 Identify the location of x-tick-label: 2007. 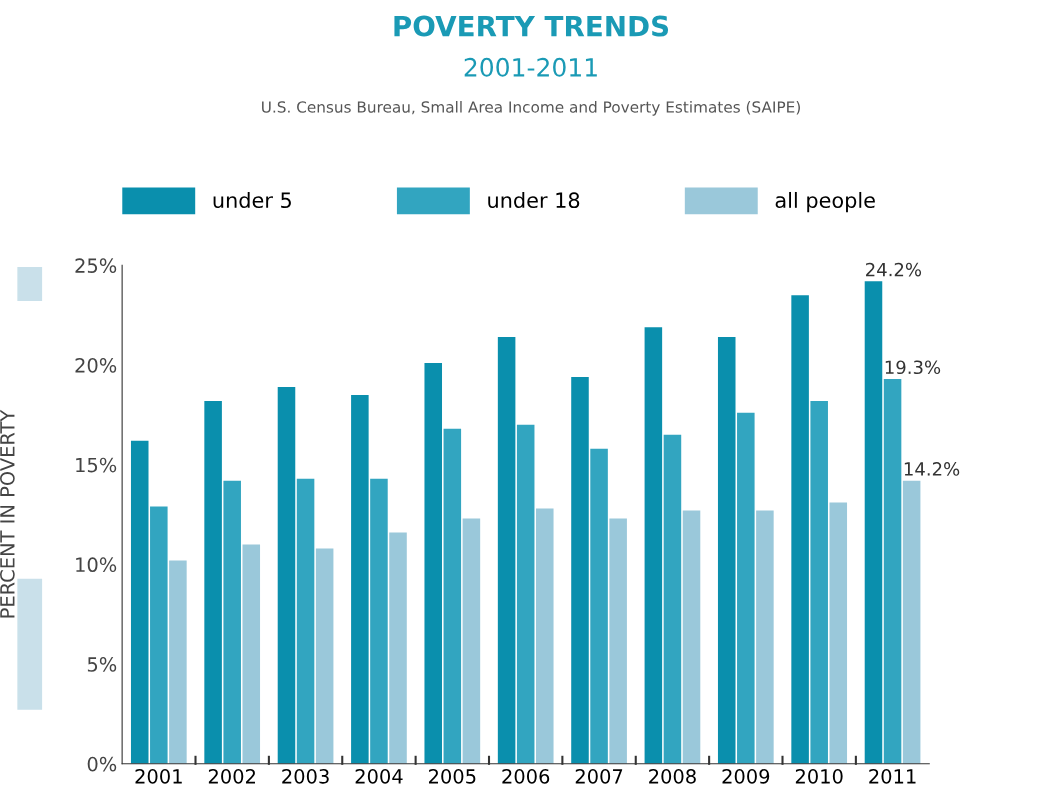
(599, 776).